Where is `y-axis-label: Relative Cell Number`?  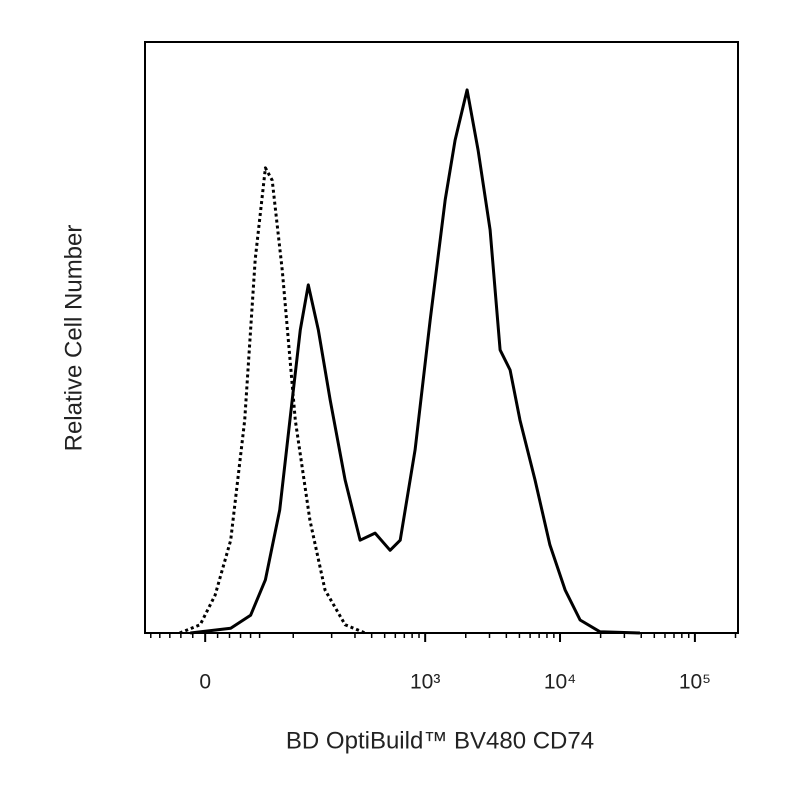 y-axis-label: Relative Cell Number is located at coordinates (73, 338).